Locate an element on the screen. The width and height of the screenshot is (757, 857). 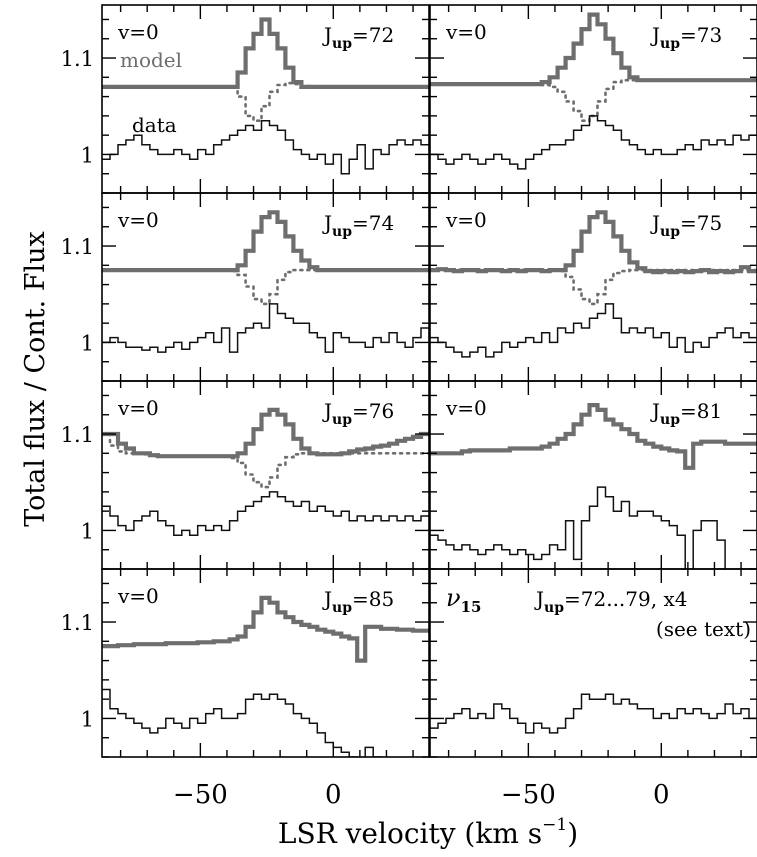
note-label: (see text) is located at coordinates (703, 629).